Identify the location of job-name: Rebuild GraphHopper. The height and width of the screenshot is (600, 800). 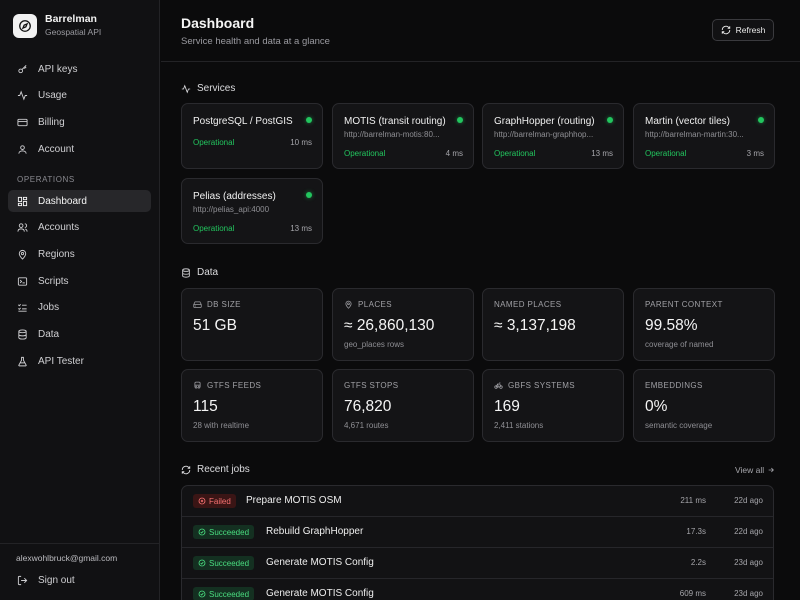
(315, 531).